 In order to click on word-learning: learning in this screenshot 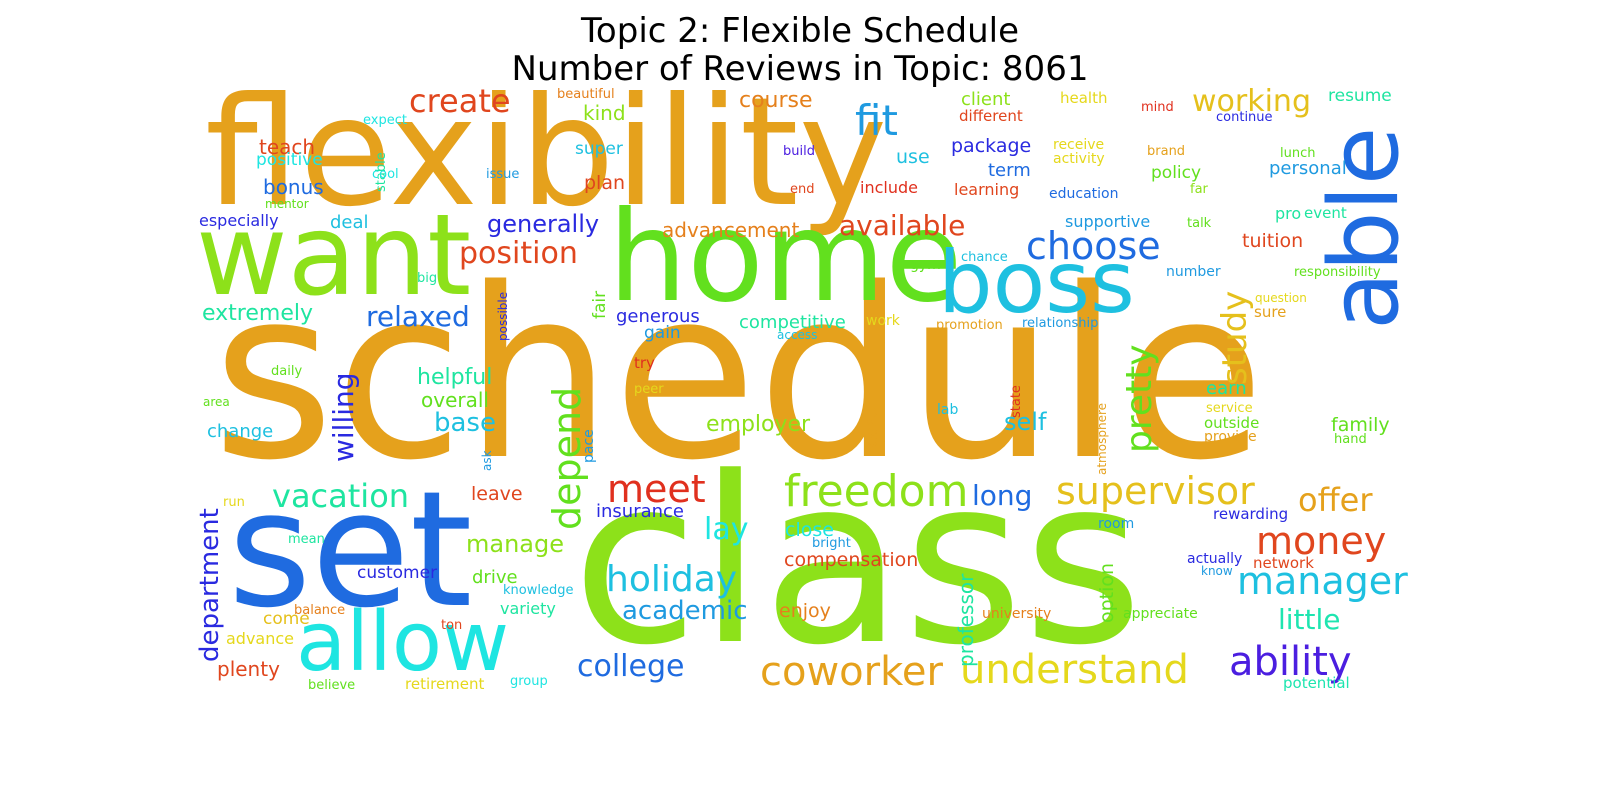, I will do `click(987, 189)`.